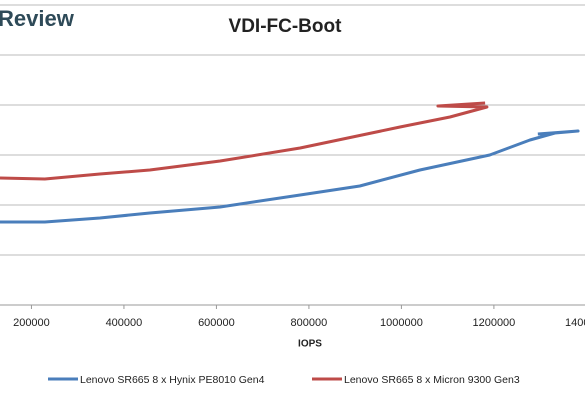  Describe the element at coordinates (286, 26) in the screenshot. I see `chart-title: VDI-FC-Boot` at that location.